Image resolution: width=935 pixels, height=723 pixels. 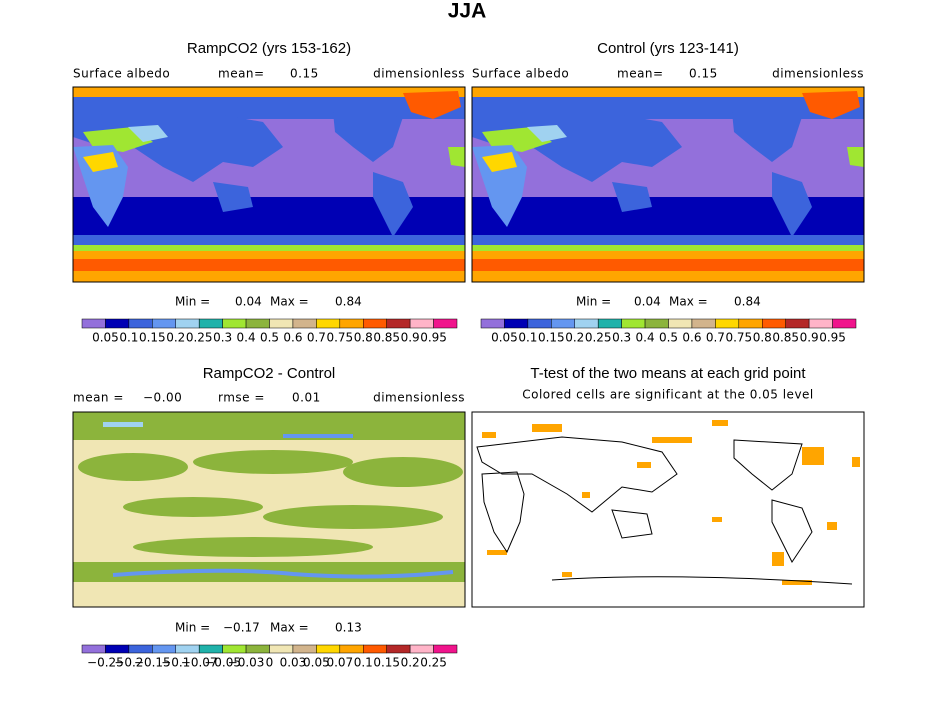 I want to click on figure-title: JJA, so click(x=467, y=11).